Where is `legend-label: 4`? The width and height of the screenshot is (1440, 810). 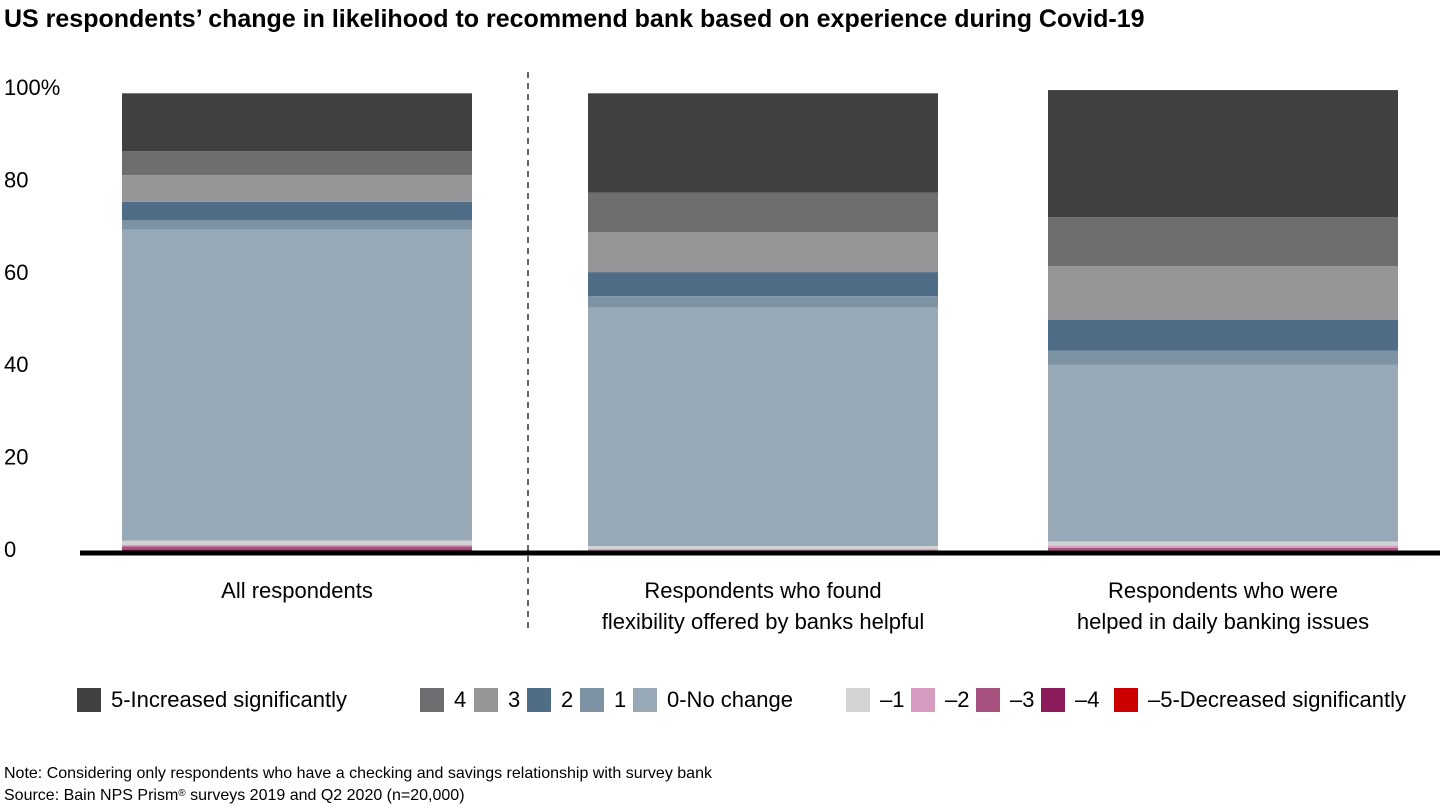 legend-label: 4 is located at coordinates (460, 699).